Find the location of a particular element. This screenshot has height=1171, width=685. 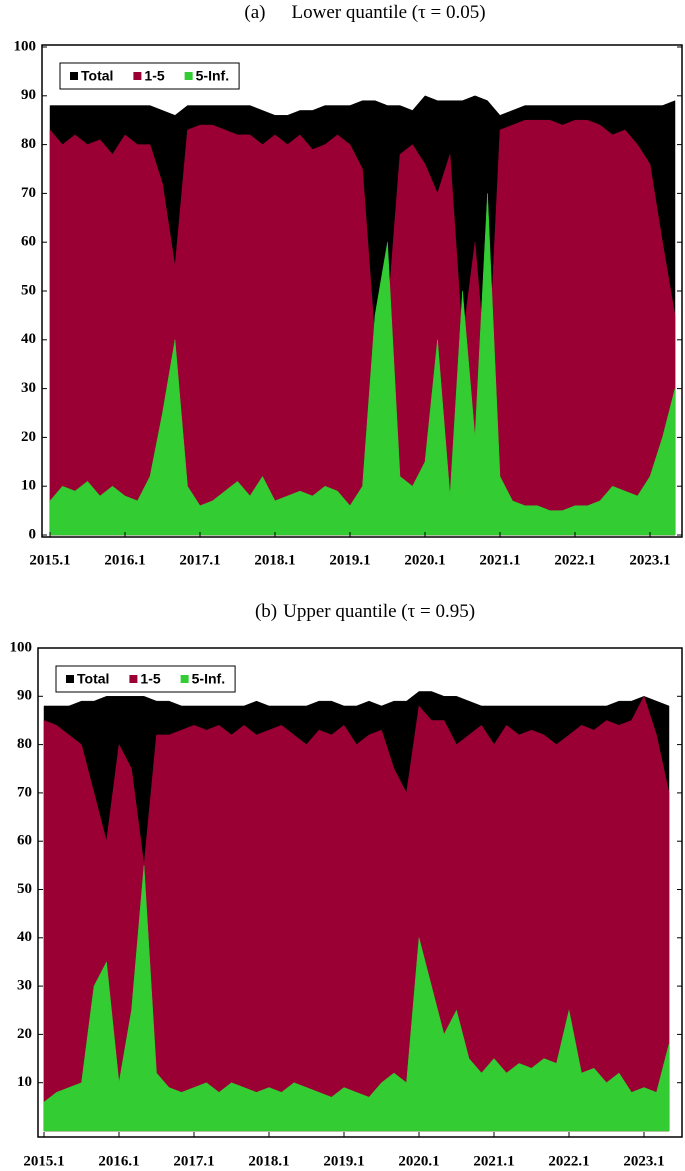

panel-label: (a) is located at coordinates (254, 12).